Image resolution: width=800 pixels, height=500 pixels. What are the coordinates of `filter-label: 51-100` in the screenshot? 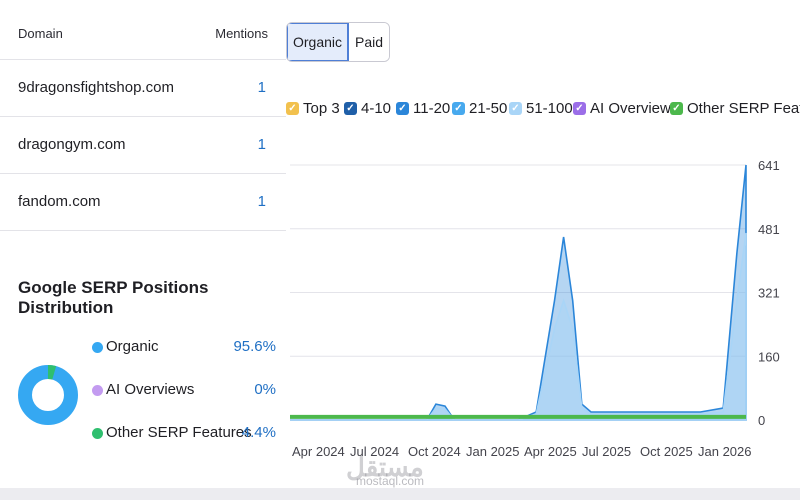 It's located at (549, 108).